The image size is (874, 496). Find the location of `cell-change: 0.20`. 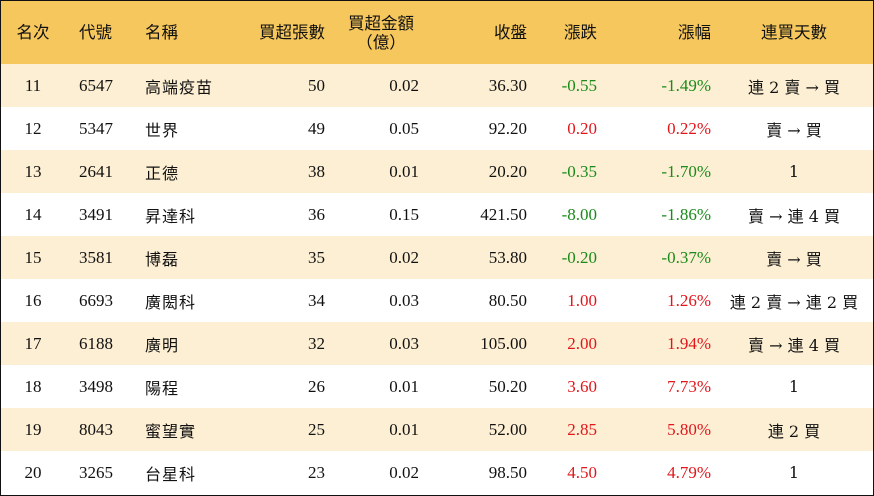

cell-change: 0.20 is located at coordinates (582, 128).